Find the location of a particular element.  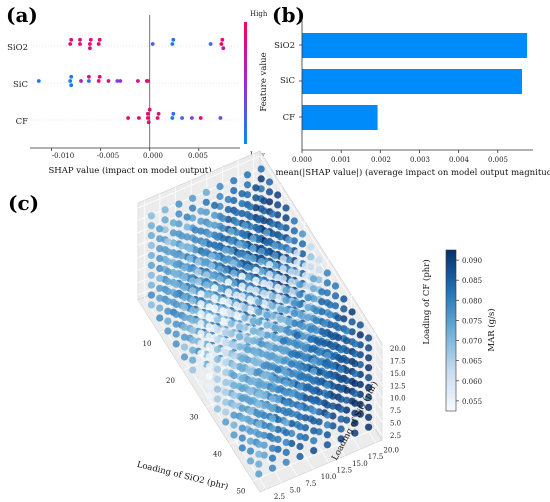

x-tick-label: 0.002 is located at coordinates (381, 160).